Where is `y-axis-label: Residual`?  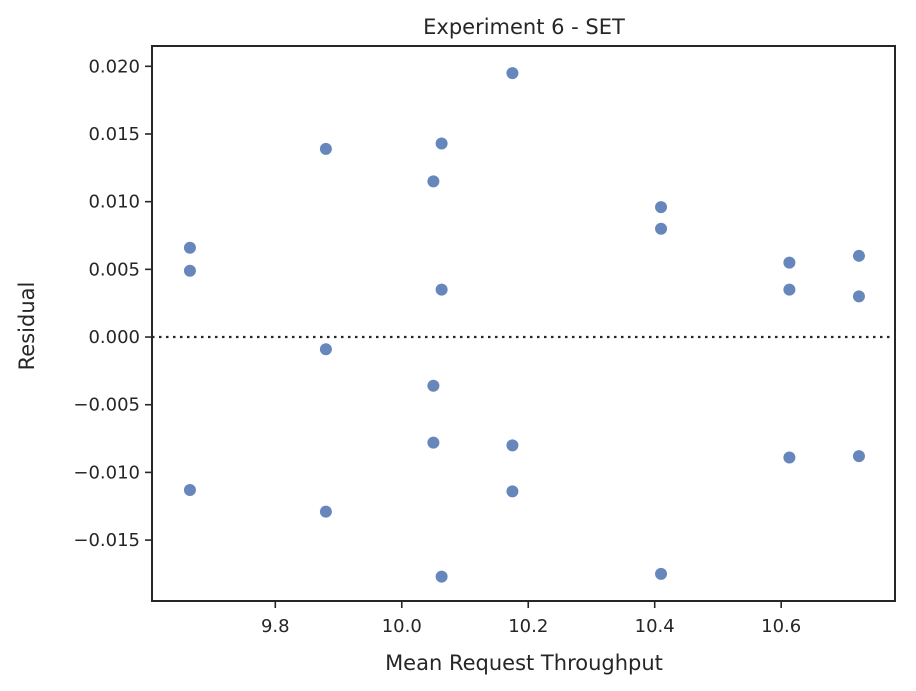
y-axis-label: Residual is located at coordinates (27, 326).